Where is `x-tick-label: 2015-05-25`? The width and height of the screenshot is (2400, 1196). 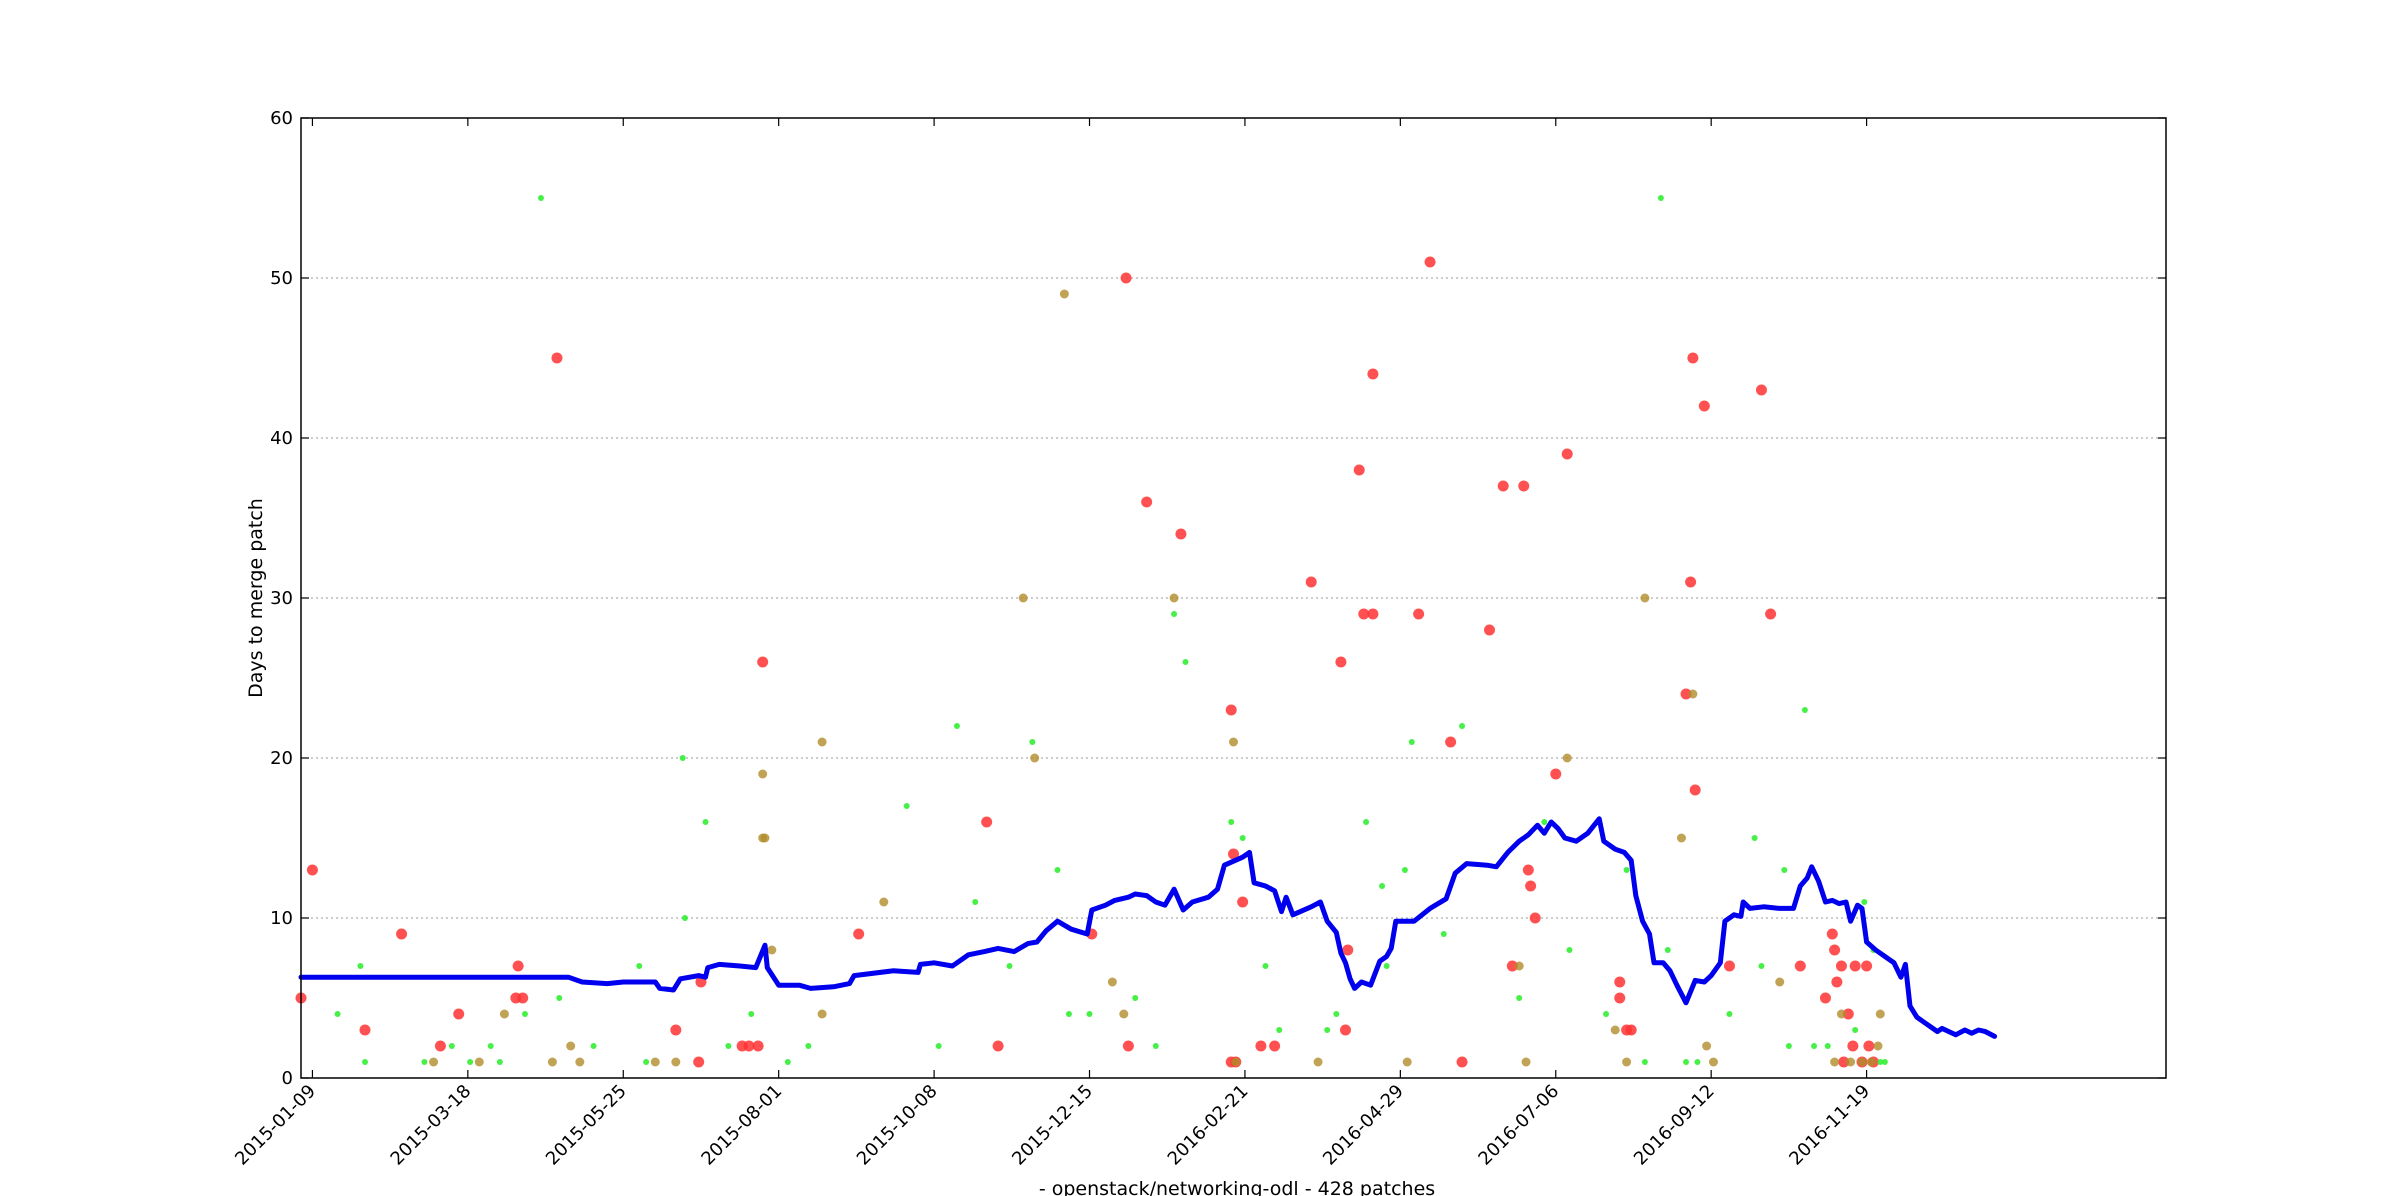 x-tick-label: 2015-05-25 is located at coordinates (586, 1125).